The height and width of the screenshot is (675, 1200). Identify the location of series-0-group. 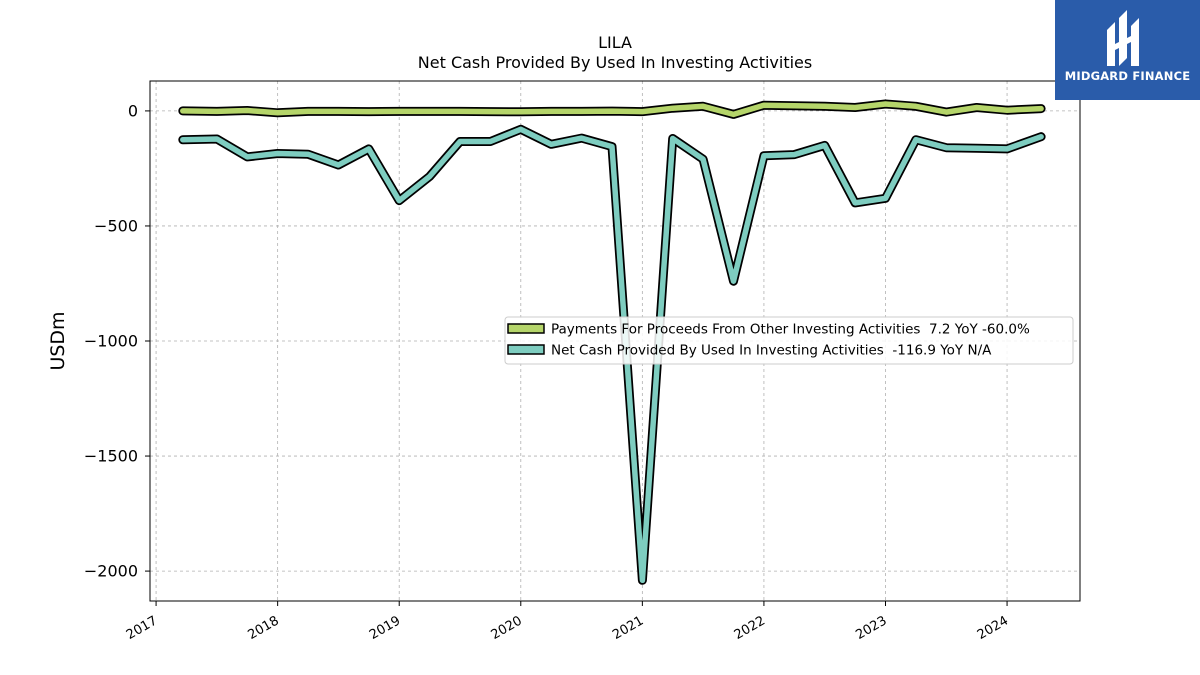
(612, 109).